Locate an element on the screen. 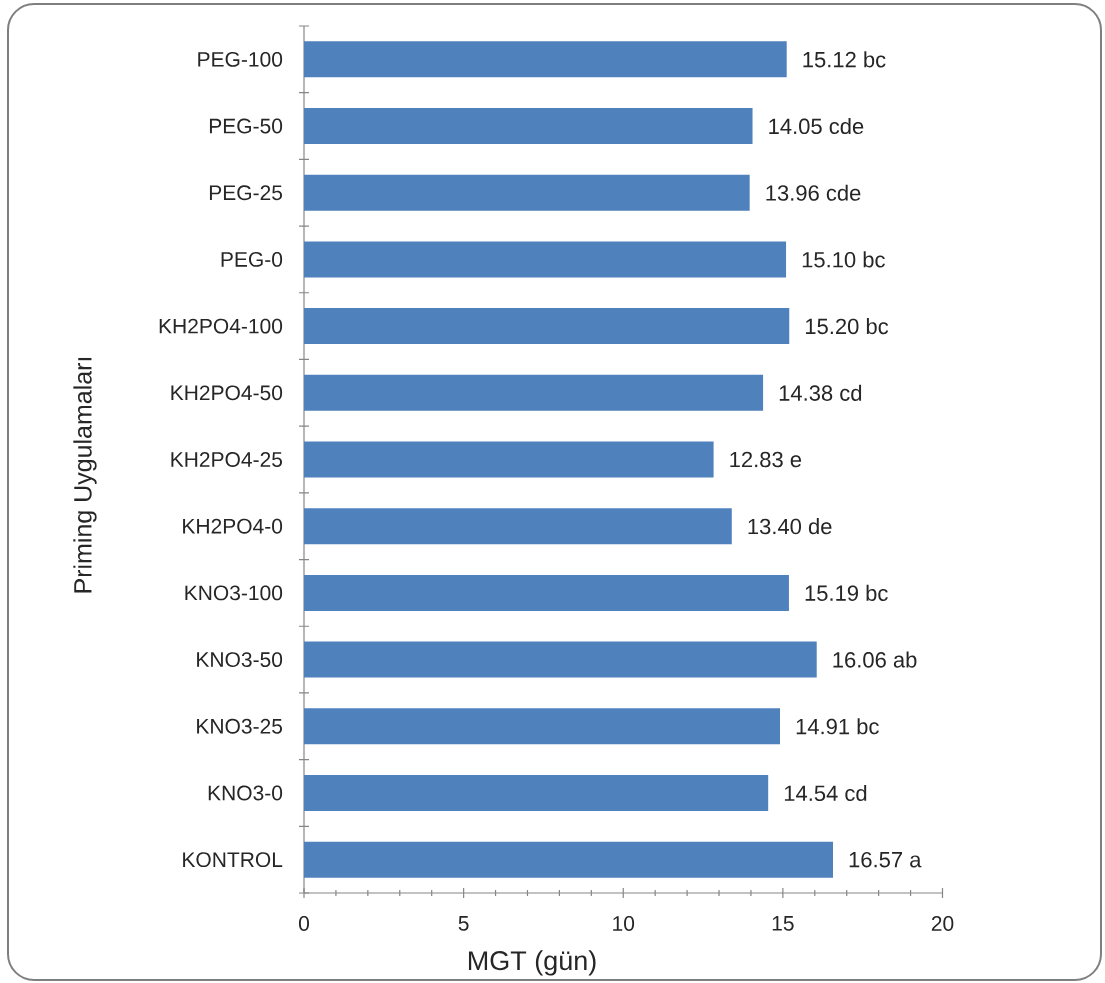 Image resolution: width=1105 pixels, height=983 pixels. y-tick-label: PEG-50 is located at coordinates (246, 126).